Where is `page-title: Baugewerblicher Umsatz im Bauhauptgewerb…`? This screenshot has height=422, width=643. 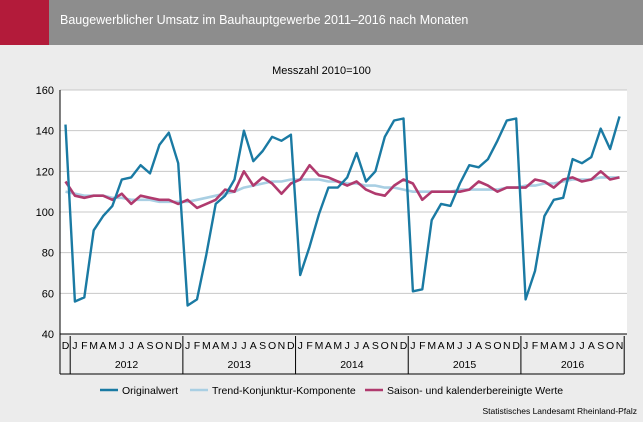 page-title: Baugewerblicher Umsatz im Bauhauptgewerb… is located at coordinates (264, 20).